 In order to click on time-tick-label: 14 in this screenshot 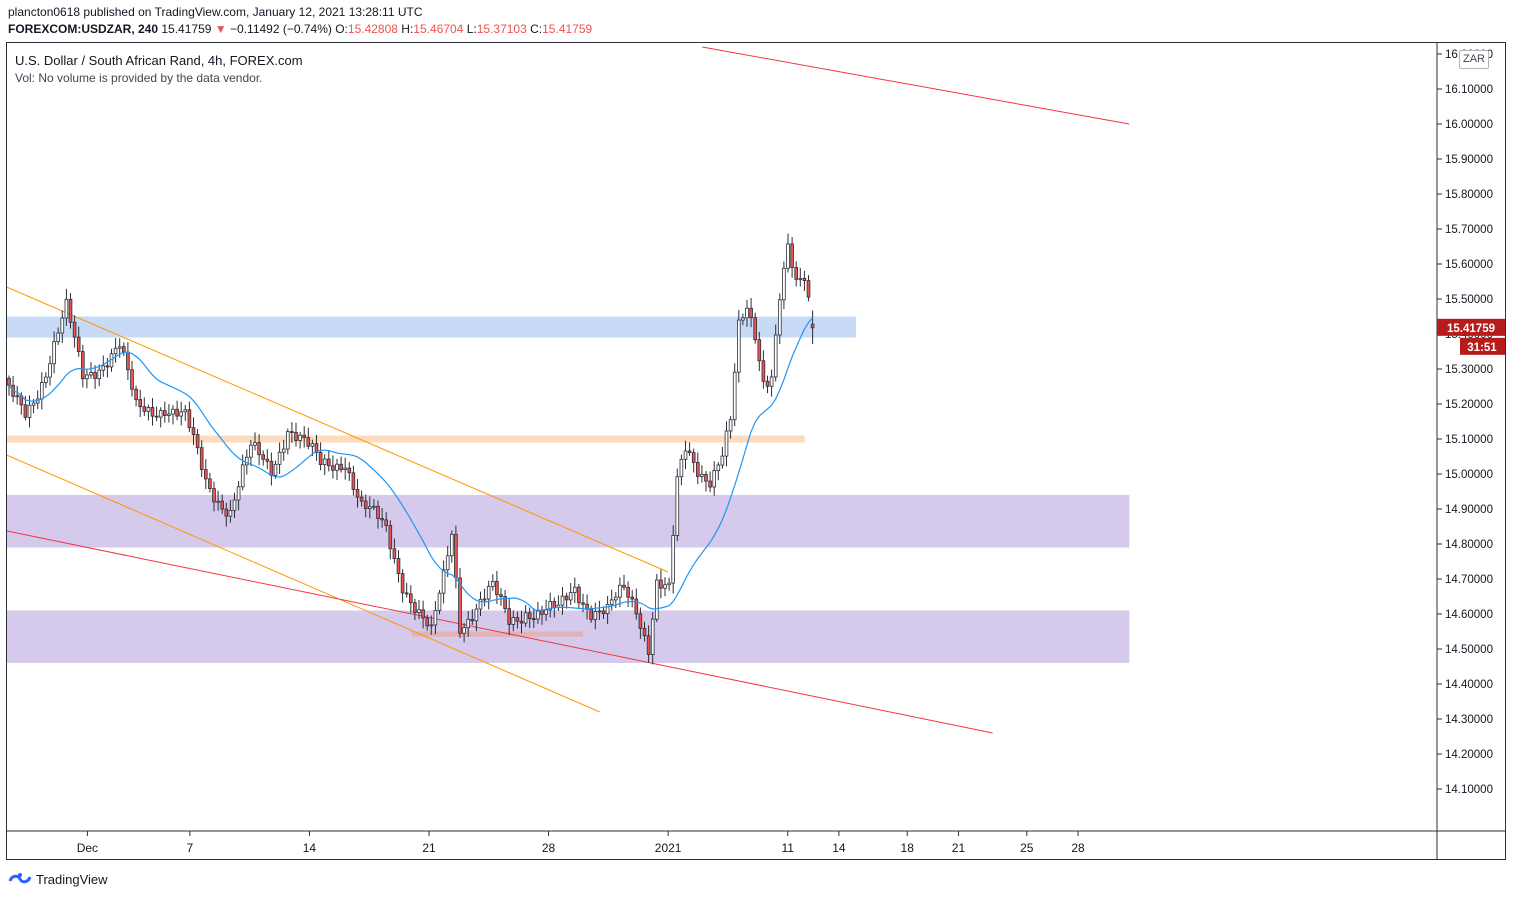, I will do `click(839, 848)`.